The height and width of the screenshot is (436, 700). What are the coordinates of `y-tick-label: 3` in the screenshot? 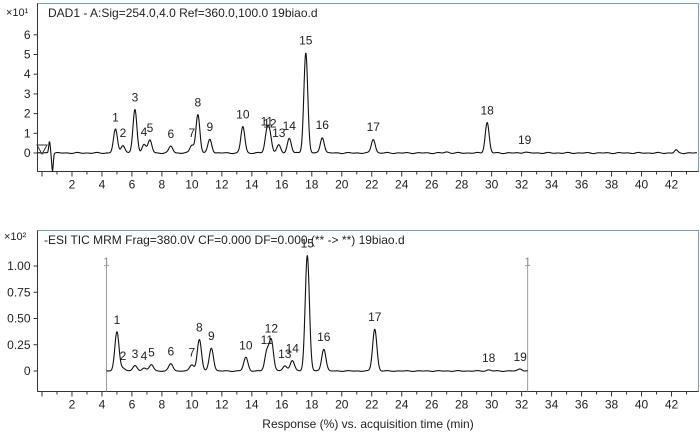 It's located at (27, 94).